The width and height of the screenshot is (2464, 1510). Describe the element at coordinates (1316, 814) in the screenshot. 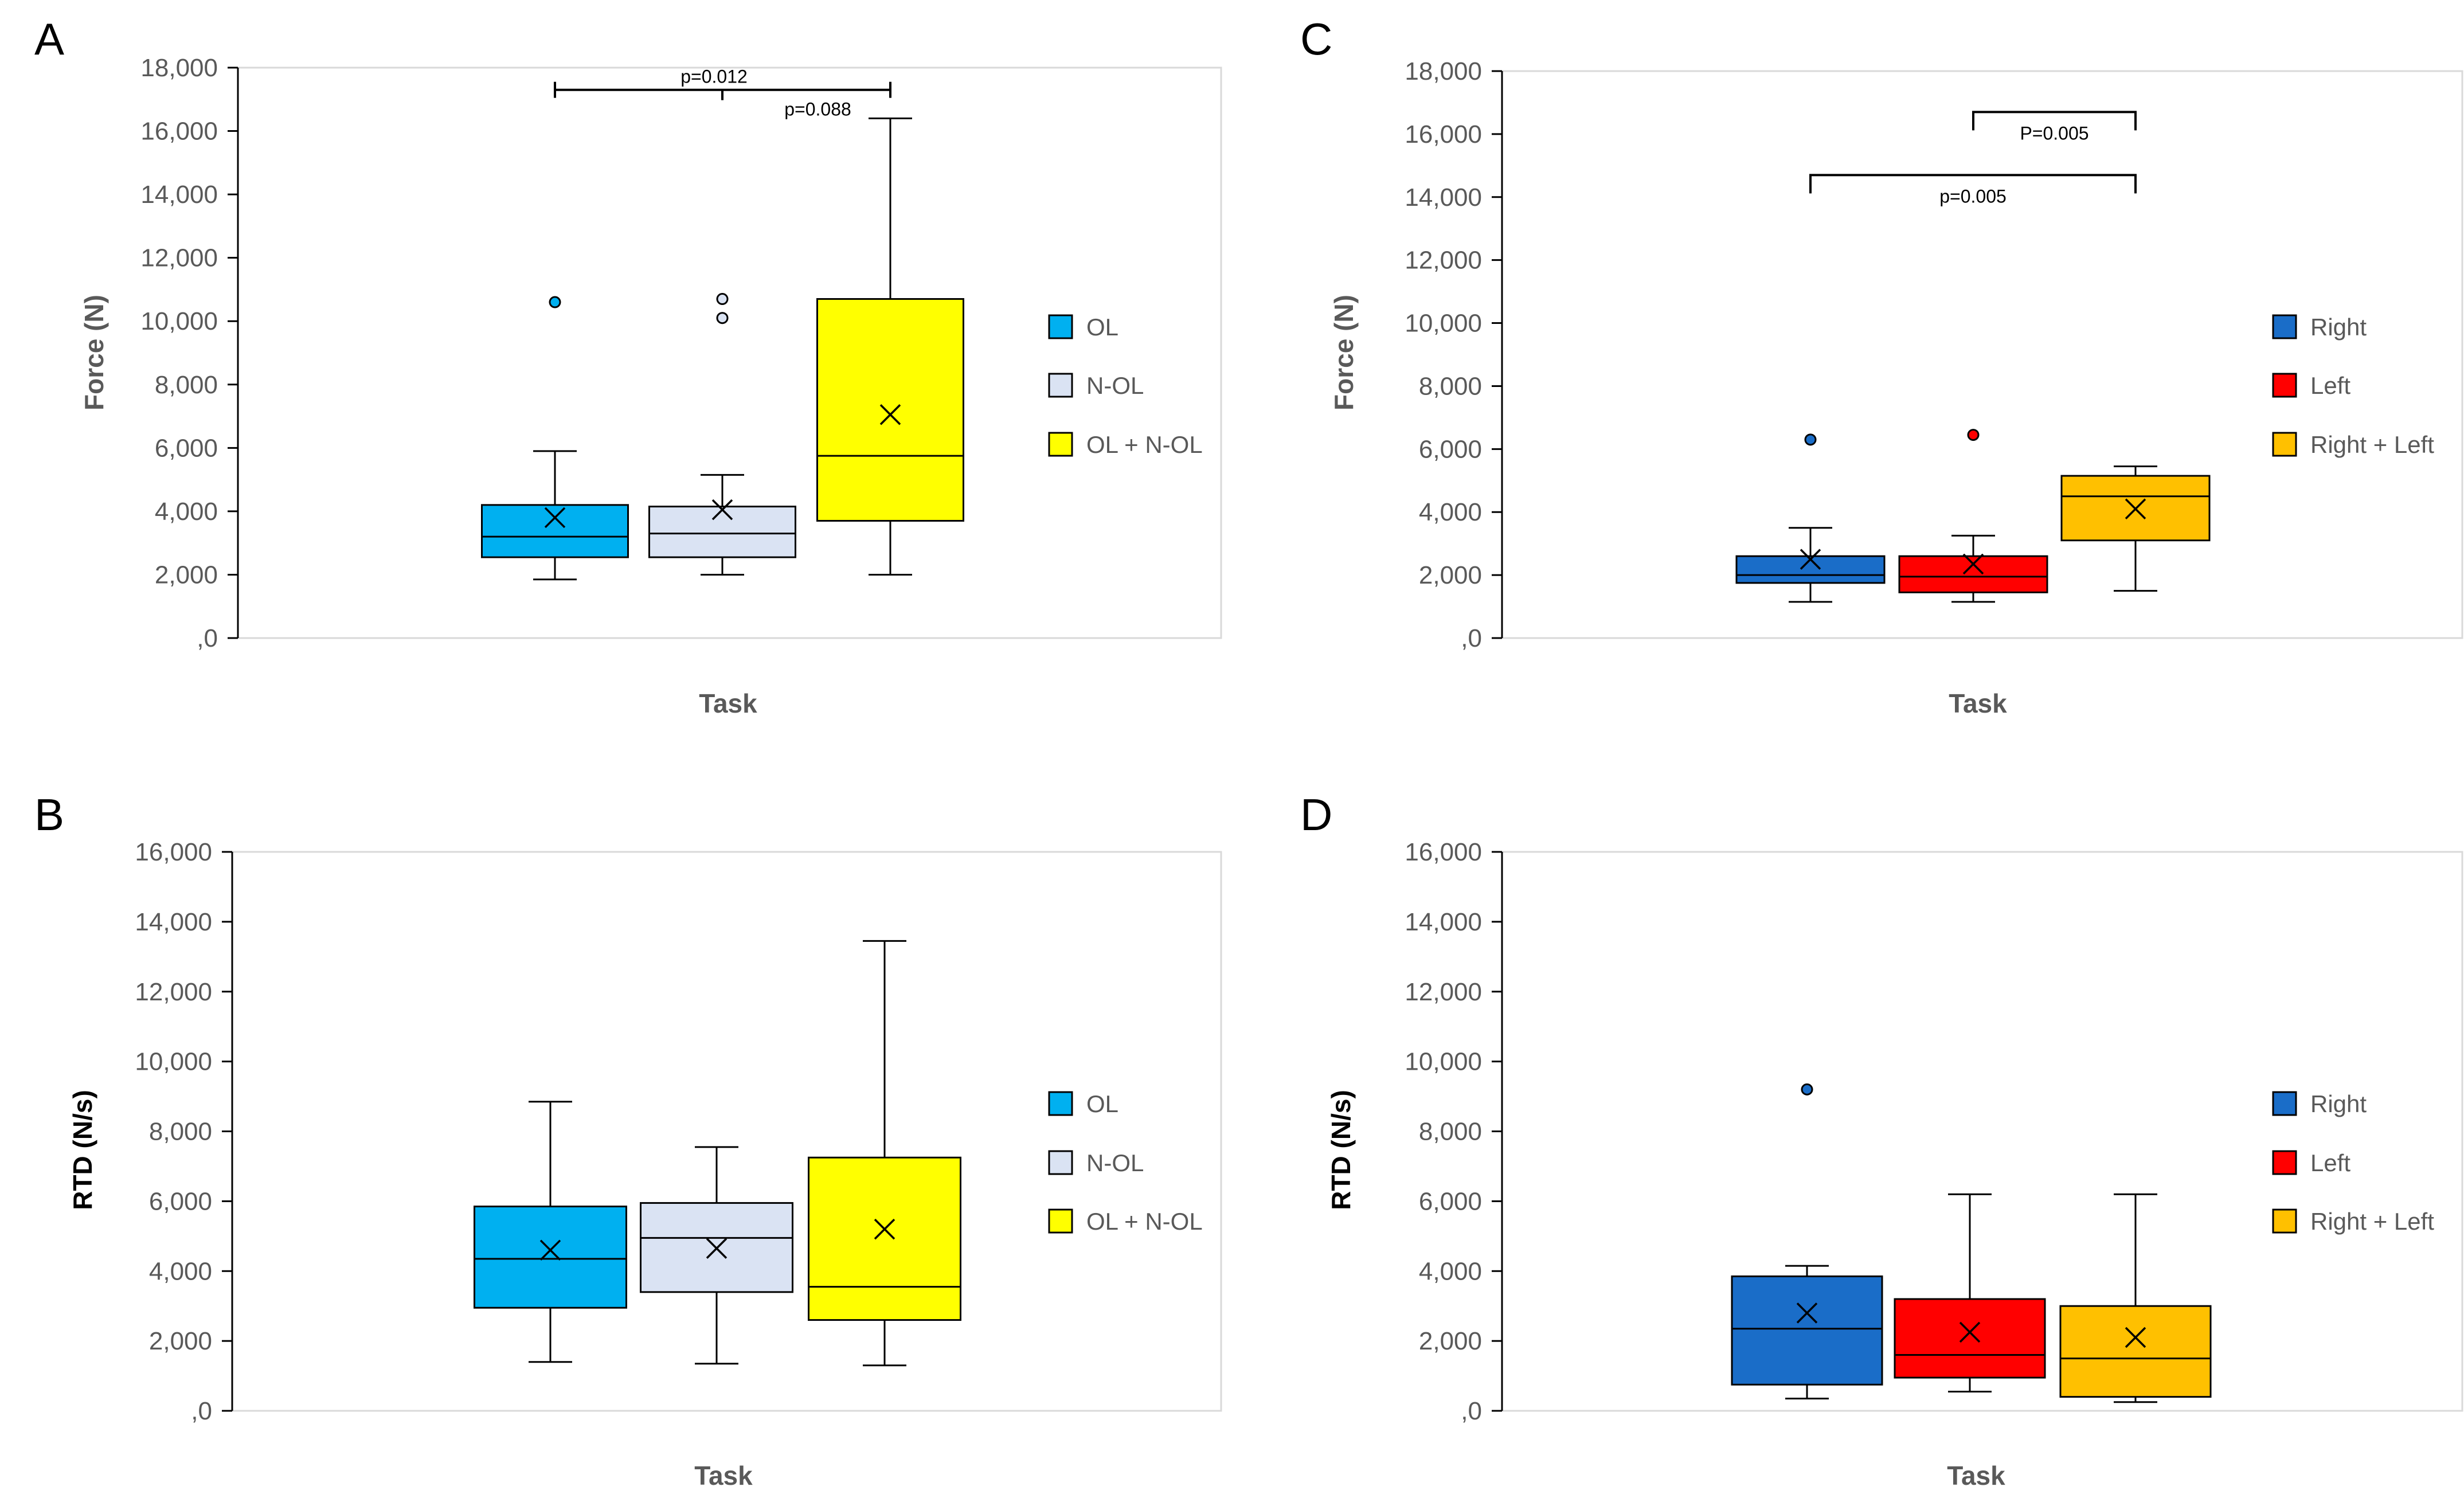

I see `panel-letter: D` at that location.